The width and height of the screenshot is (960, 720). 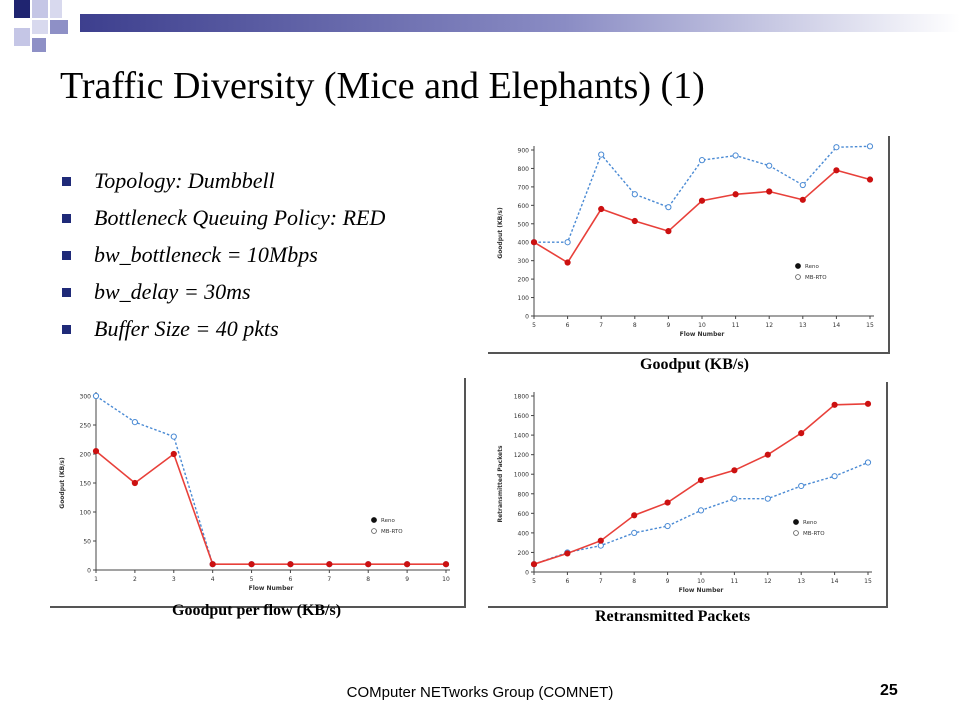 What do you see at coordinates (736, 325) in the screenshot?
I see `x-tick-label: 11` at bounding box center [736, 325].